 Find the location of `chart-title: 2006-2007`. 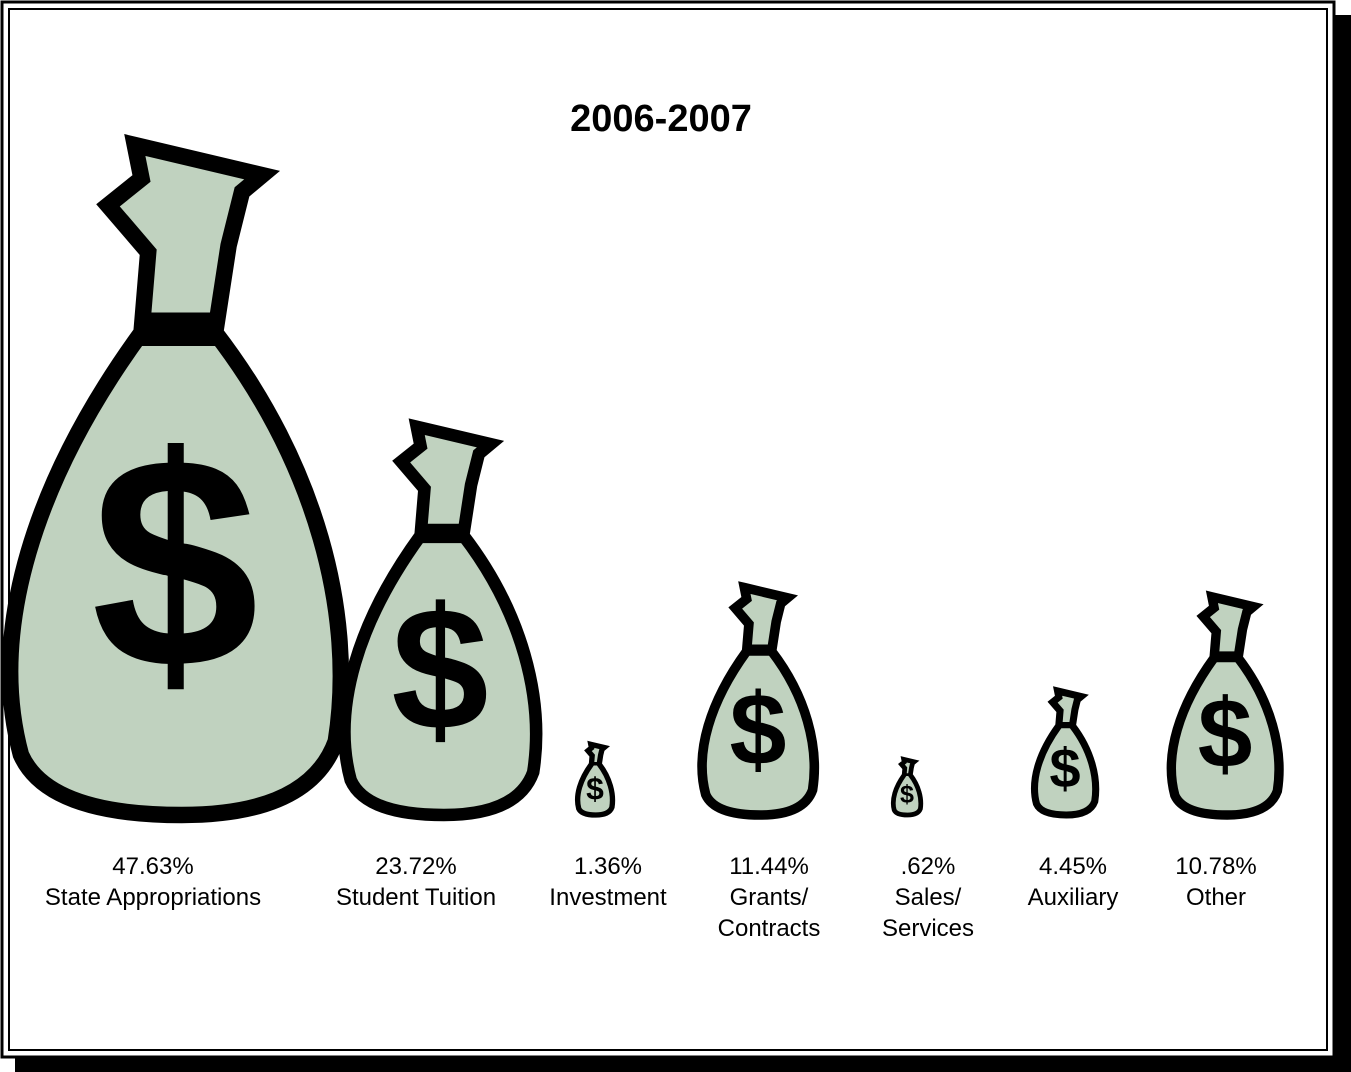

chart-title: 2006-2007 is located at coordinates (661, 119).